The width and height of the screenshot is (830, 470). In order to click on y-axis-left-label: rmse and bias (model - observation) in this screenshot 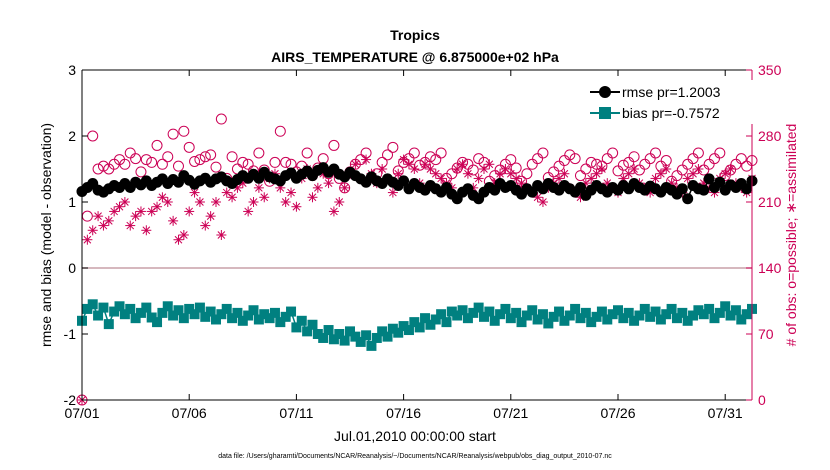, I will do `click(46, 235)`.